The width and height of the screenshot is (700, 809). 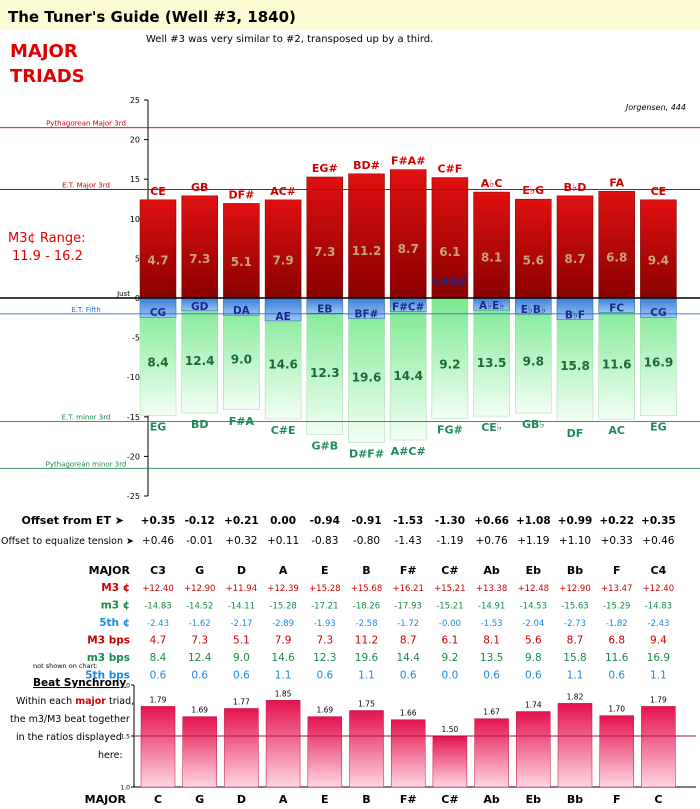 I want to click on offset-et-value: -0.91, so click(x=366, y=521).